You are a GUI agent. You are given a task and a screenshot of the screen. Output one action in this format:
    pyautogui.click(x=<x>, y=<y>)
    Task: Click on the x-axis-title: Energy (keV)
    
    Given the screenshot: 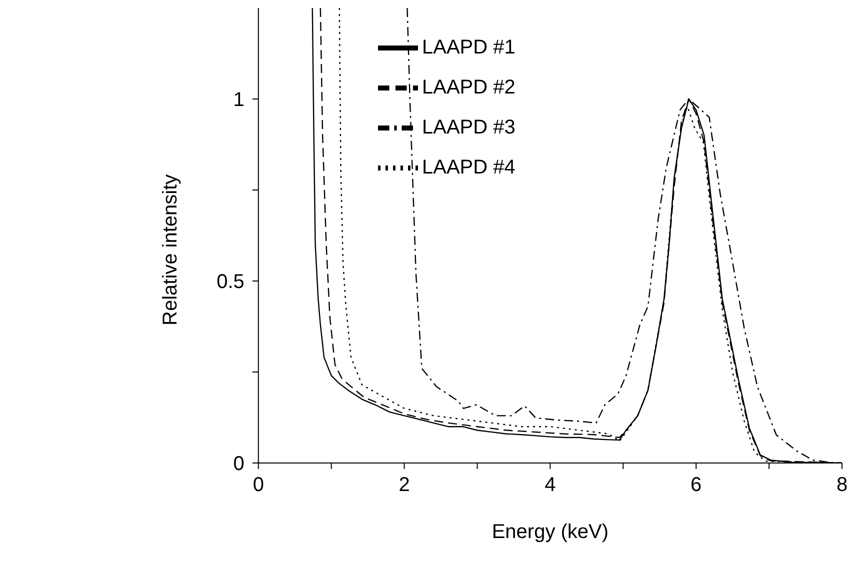 What is the action you would take?
    pyautogui.click(x=550, y=532)
    